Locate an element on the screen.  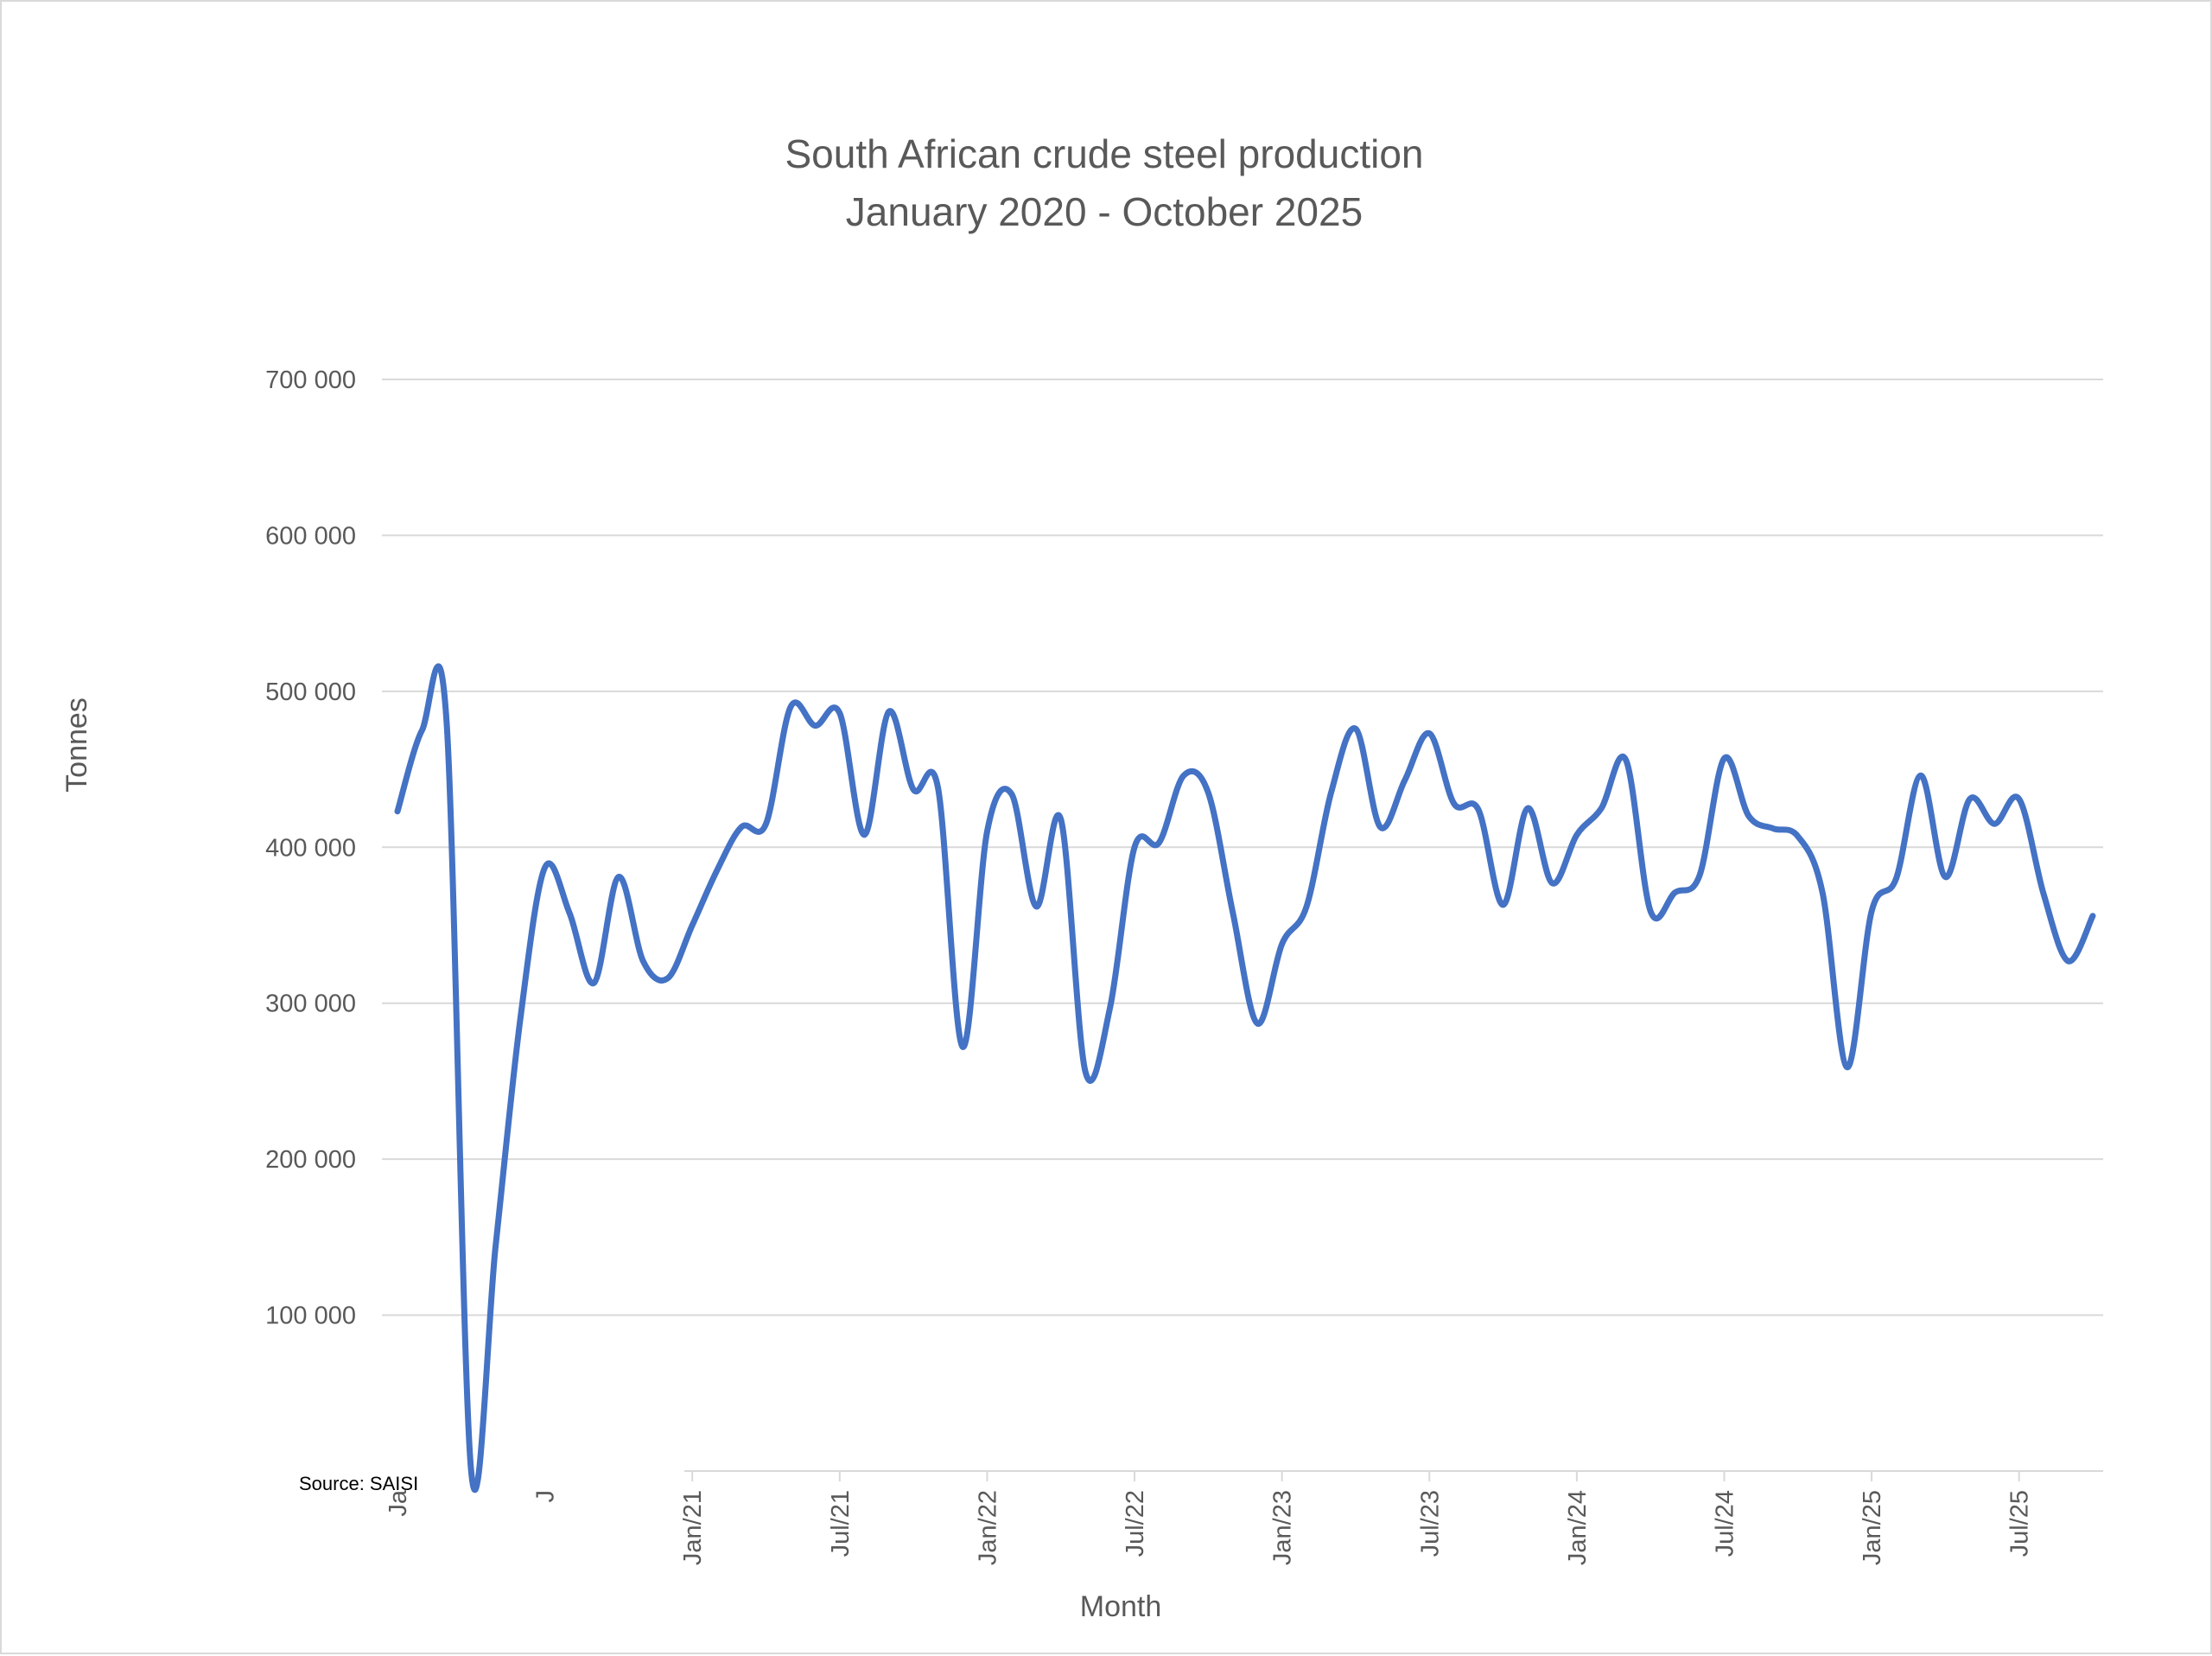
y-tick-label: 100 000 is located at coordinates (310, 1316).